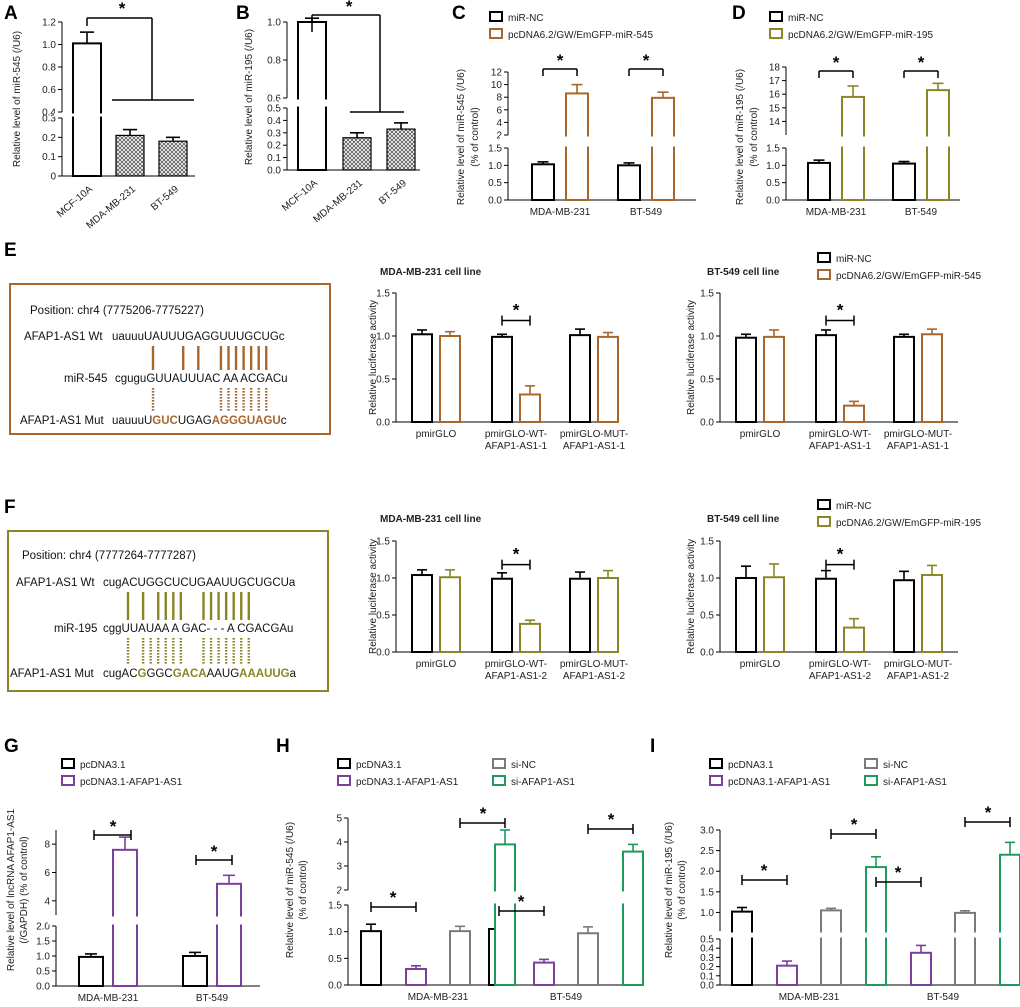 The width and height of the screenshot is (1020, 1007). Describe the element at coordinates (63, 337) in the screenshot. I see `wt-label-e: AFAP1-AS1 Wt` at that location.